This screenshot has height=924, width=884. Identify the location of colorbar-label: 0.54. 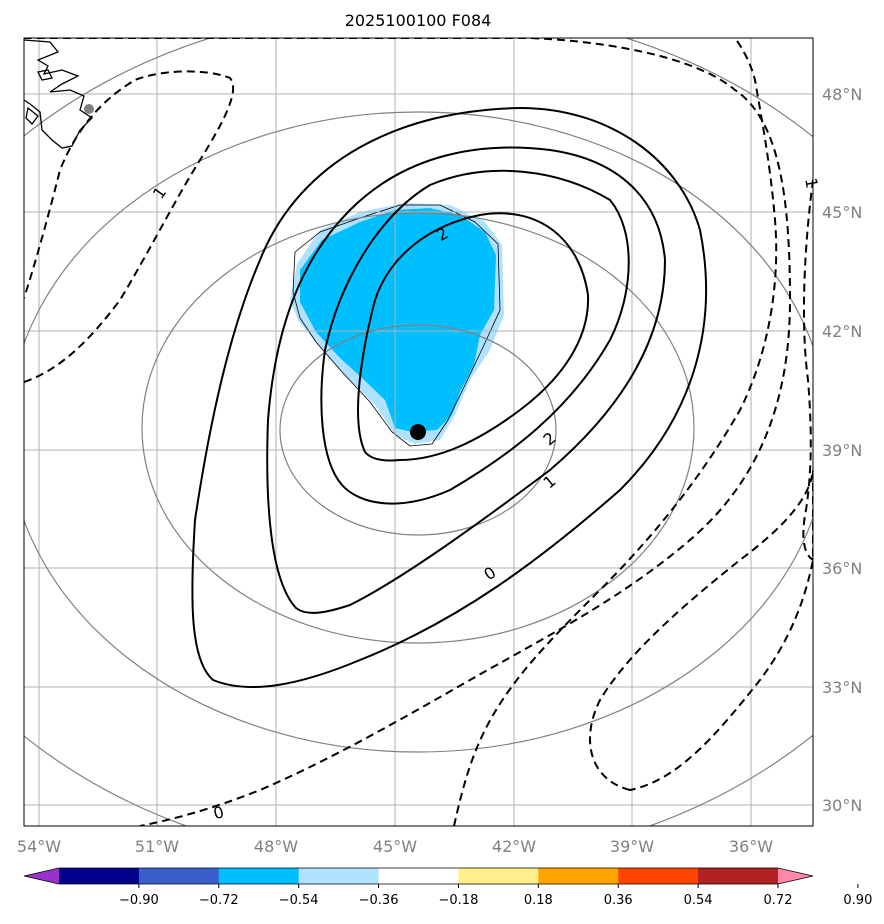
(698, 900).